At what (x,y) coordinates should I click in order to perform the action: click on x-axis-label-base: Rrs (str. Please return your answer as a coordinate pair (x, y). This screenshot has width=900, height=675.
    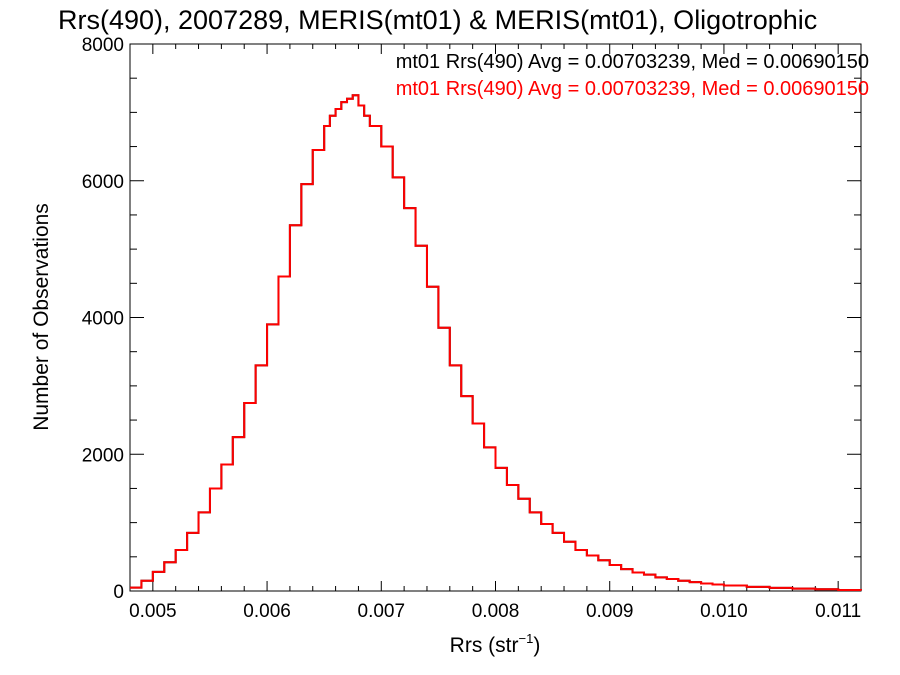
    Looking at the image, I should click on (484, 645).